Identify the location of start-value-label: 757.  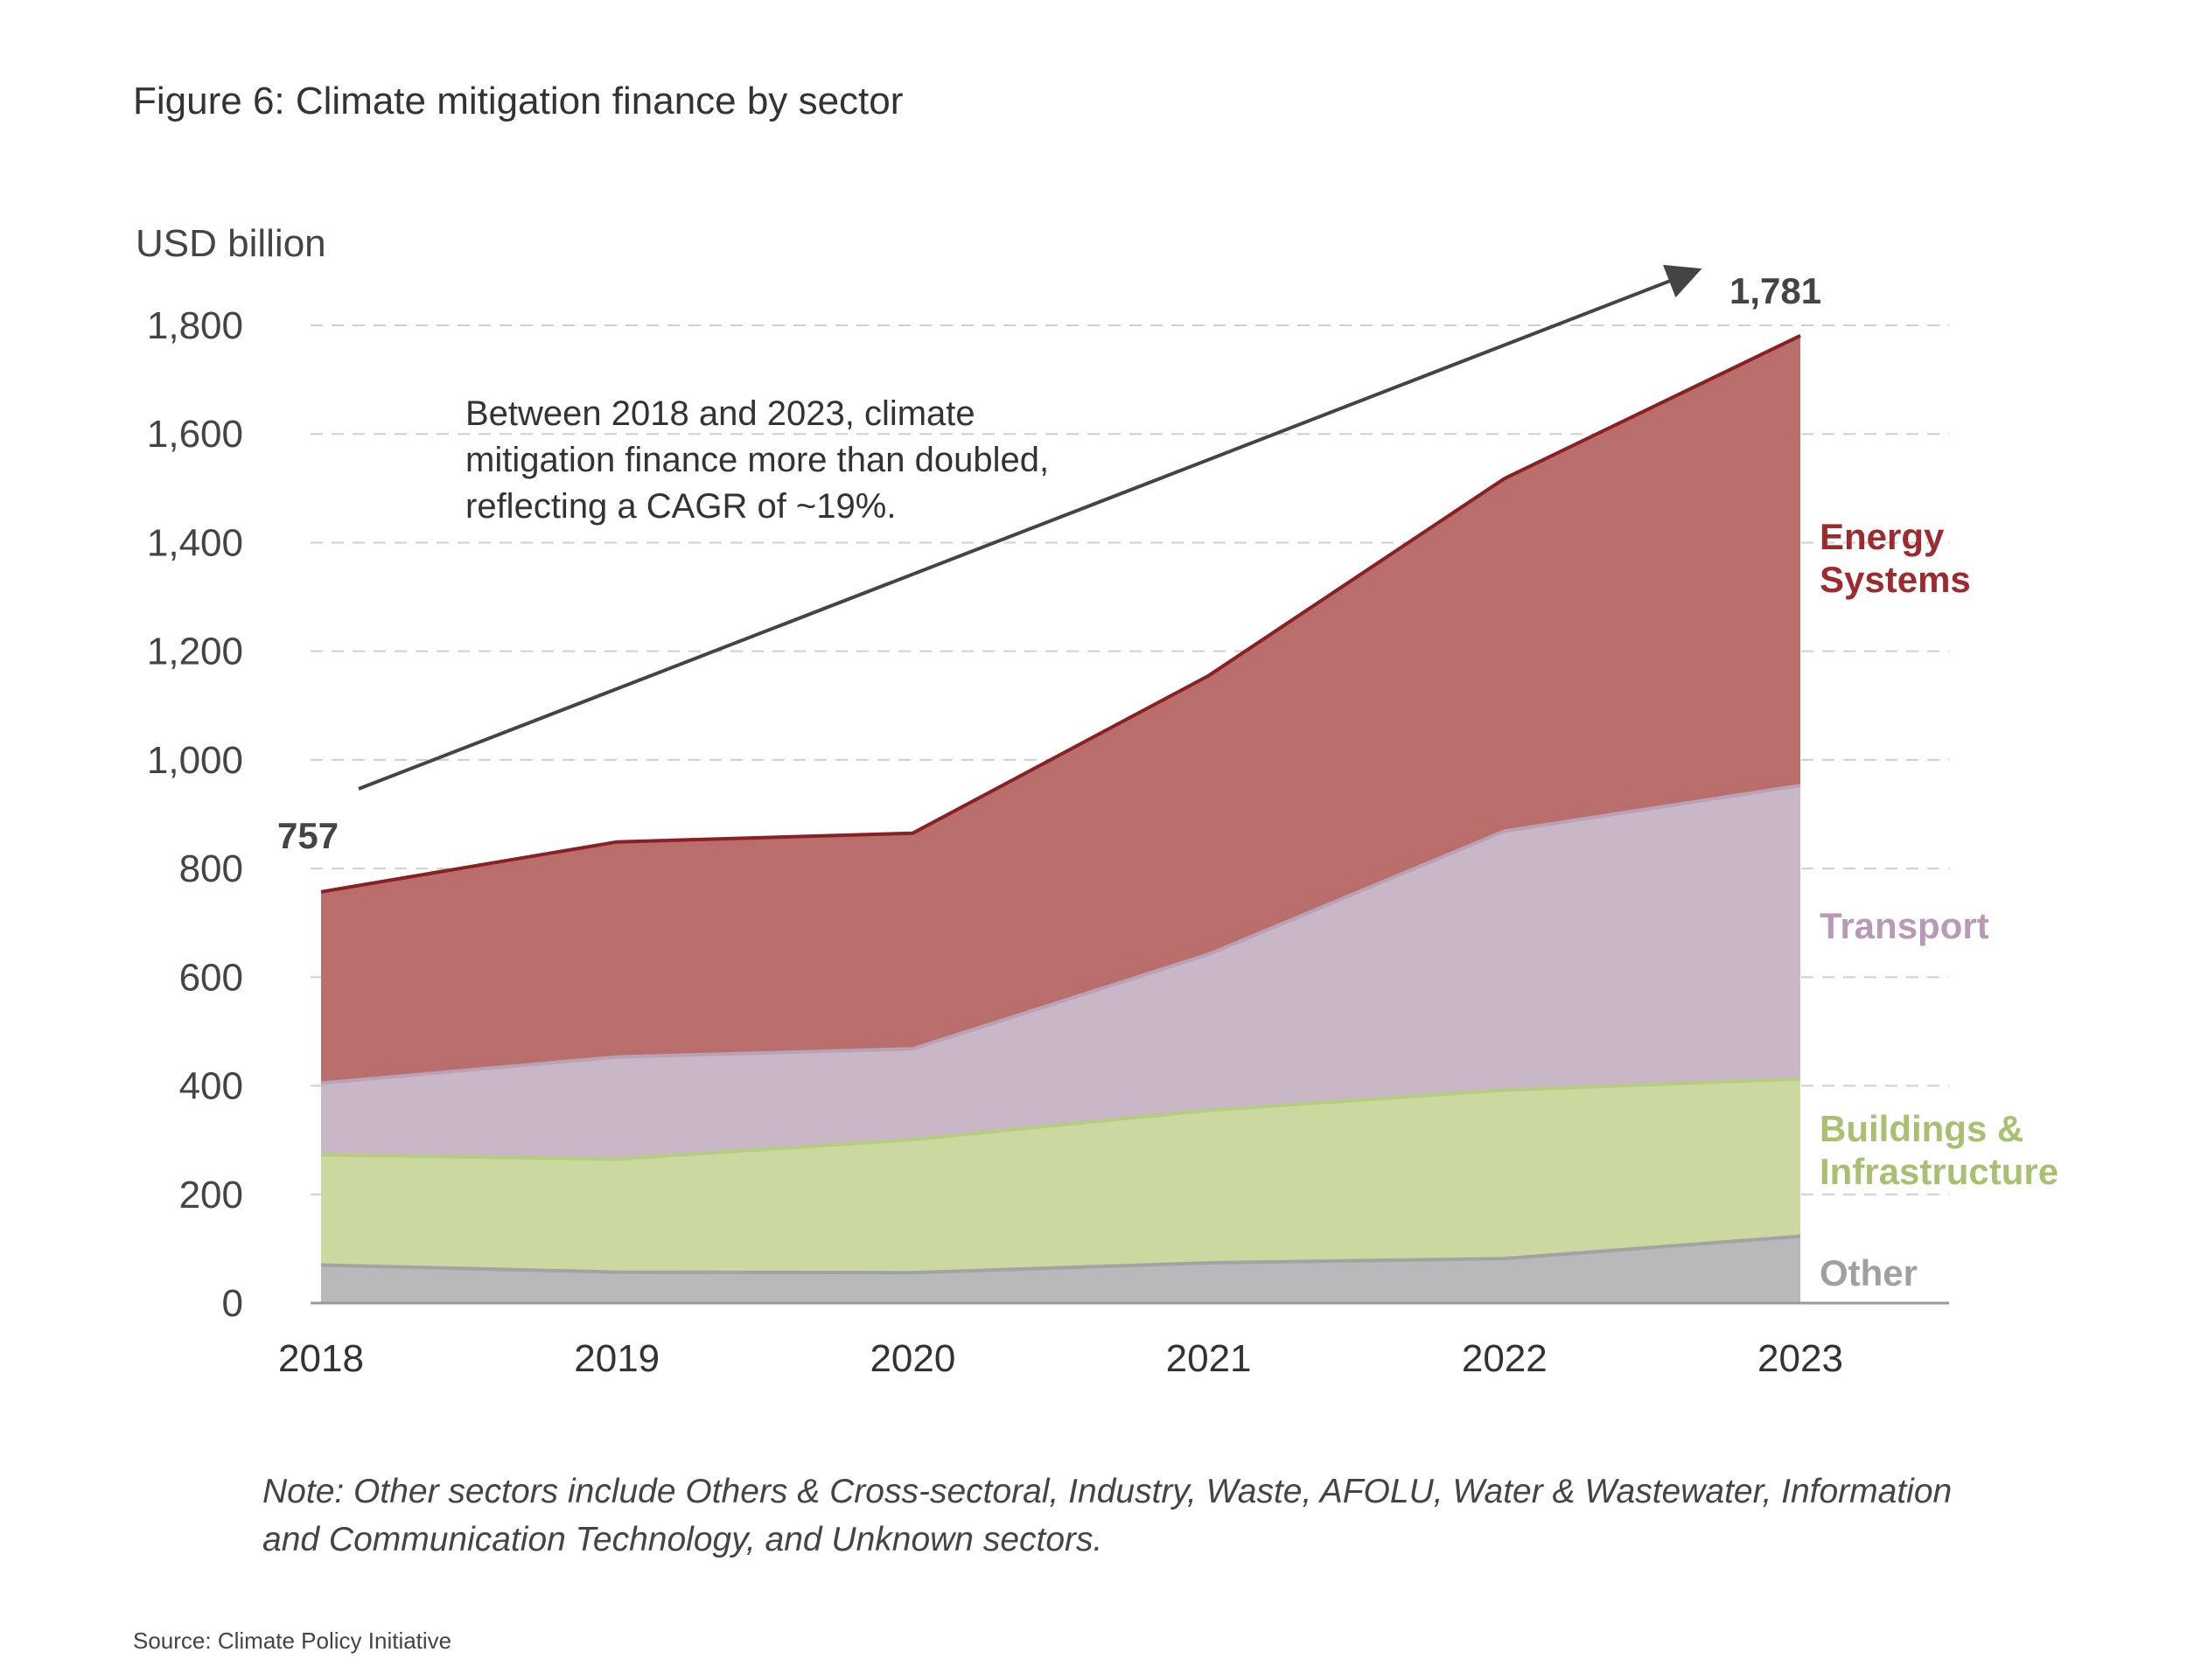
(308, 835).